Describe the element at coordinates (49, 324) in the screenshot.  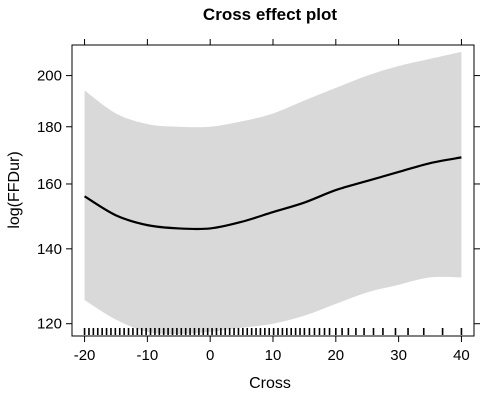
I see `y-tick-label: 120` at that location.